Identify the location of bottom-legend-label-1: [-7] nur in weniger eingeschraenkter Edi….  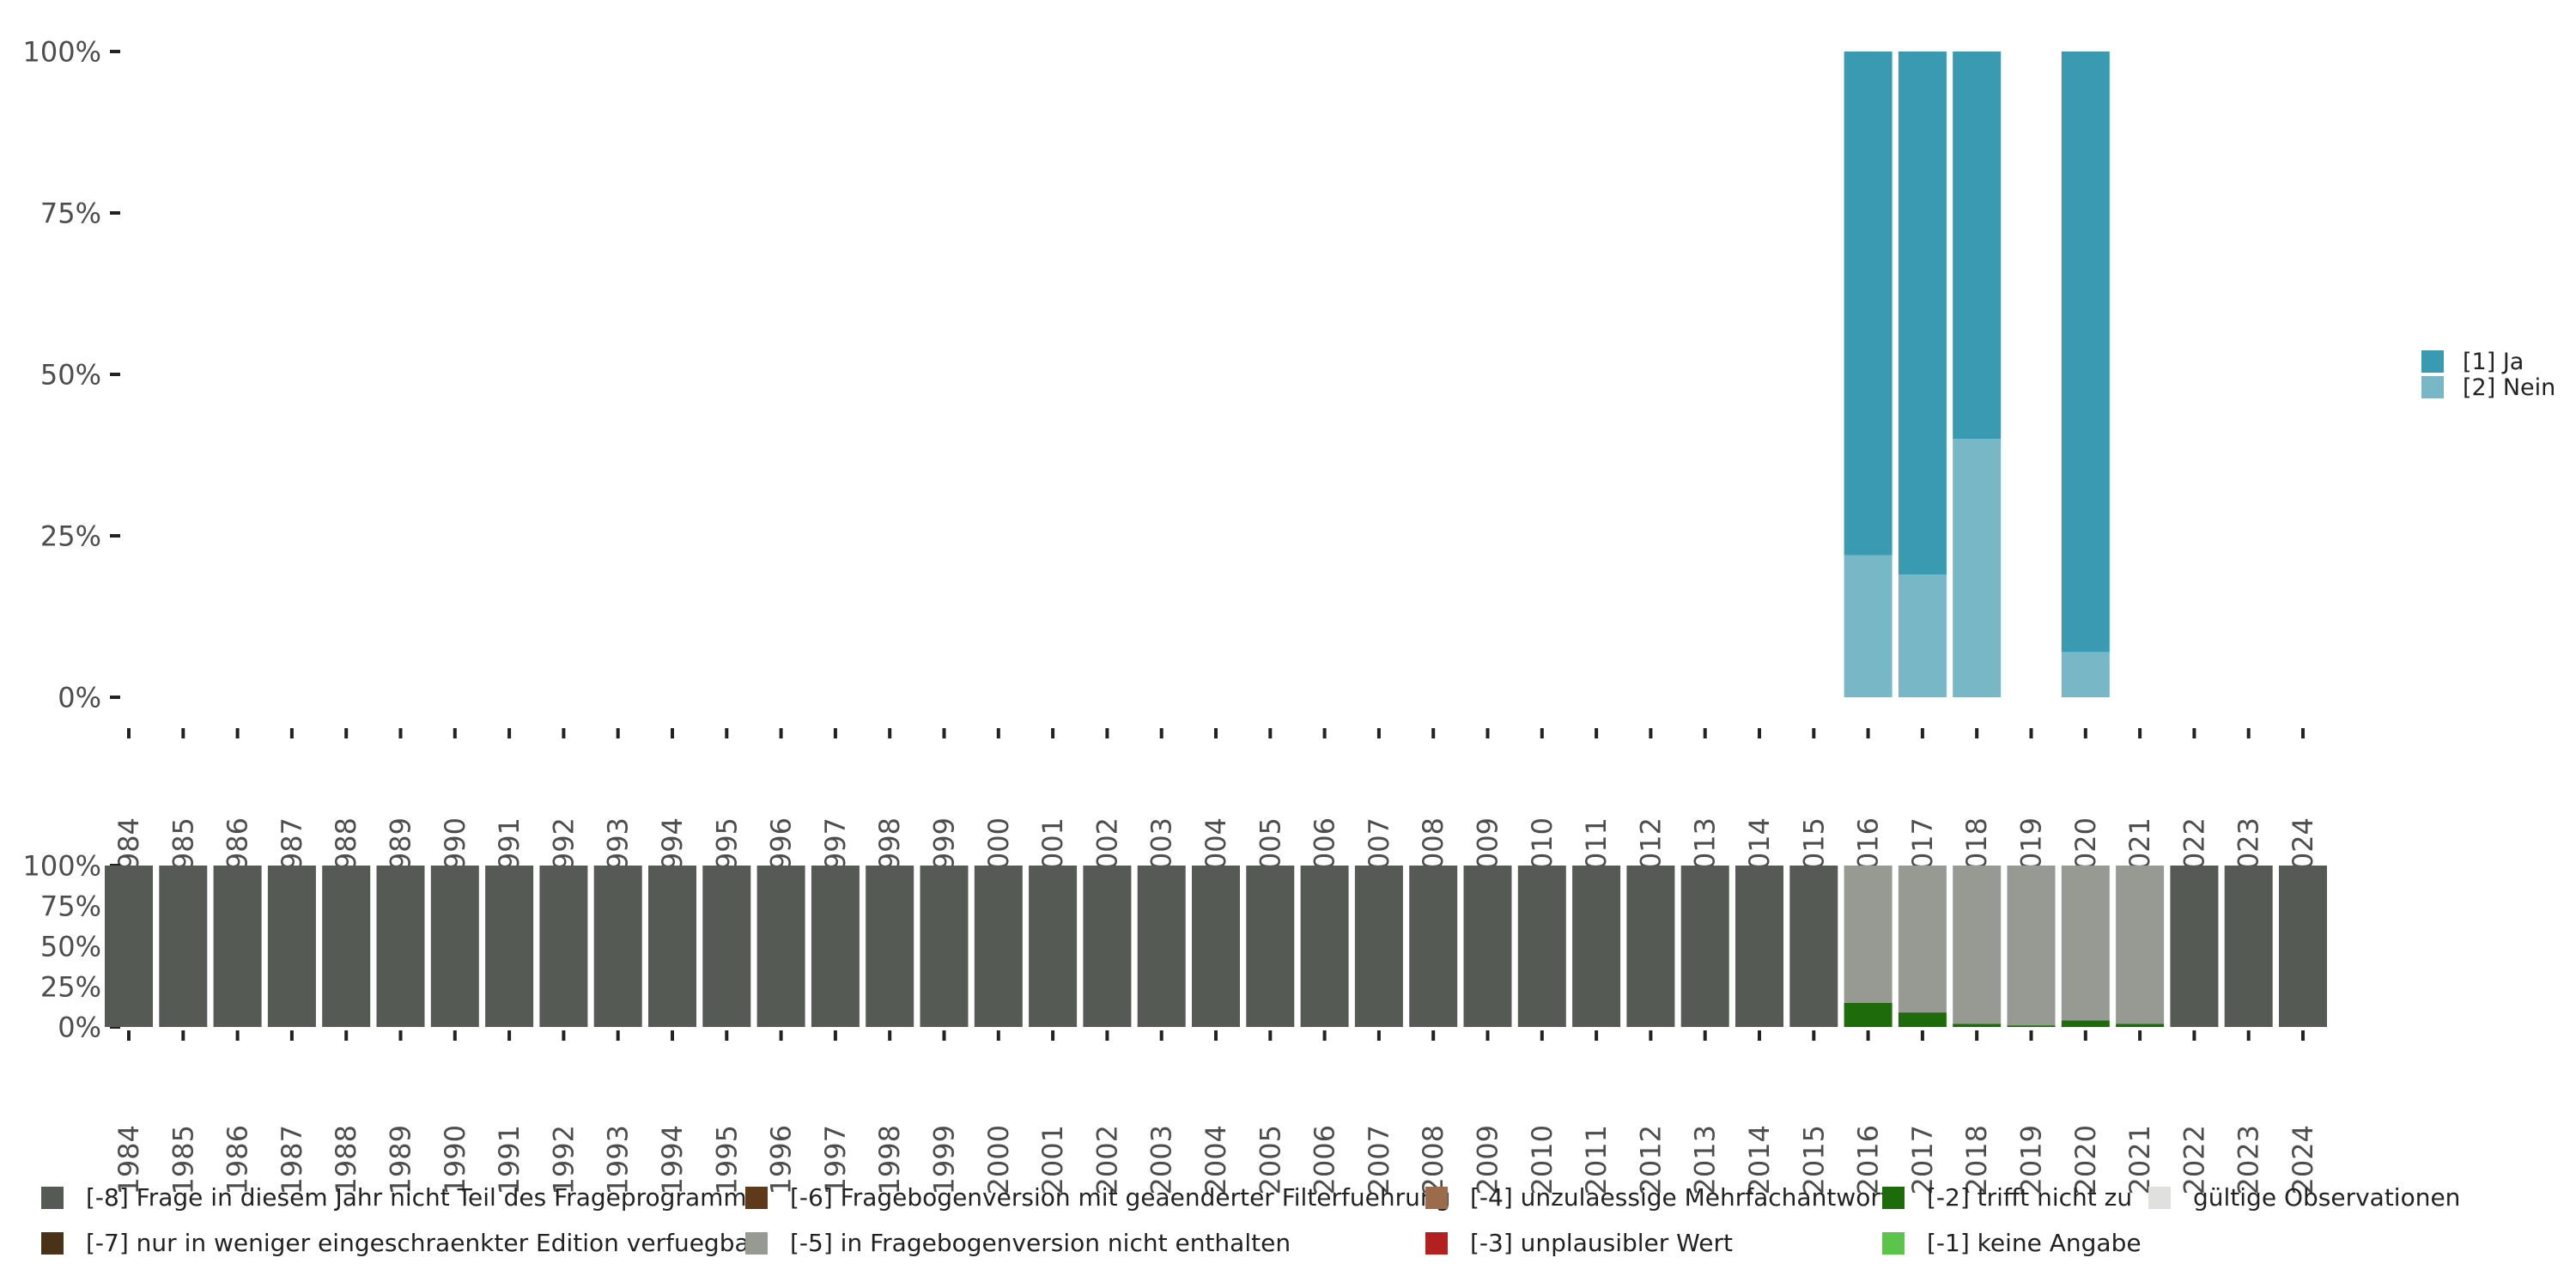
(423, 1243).